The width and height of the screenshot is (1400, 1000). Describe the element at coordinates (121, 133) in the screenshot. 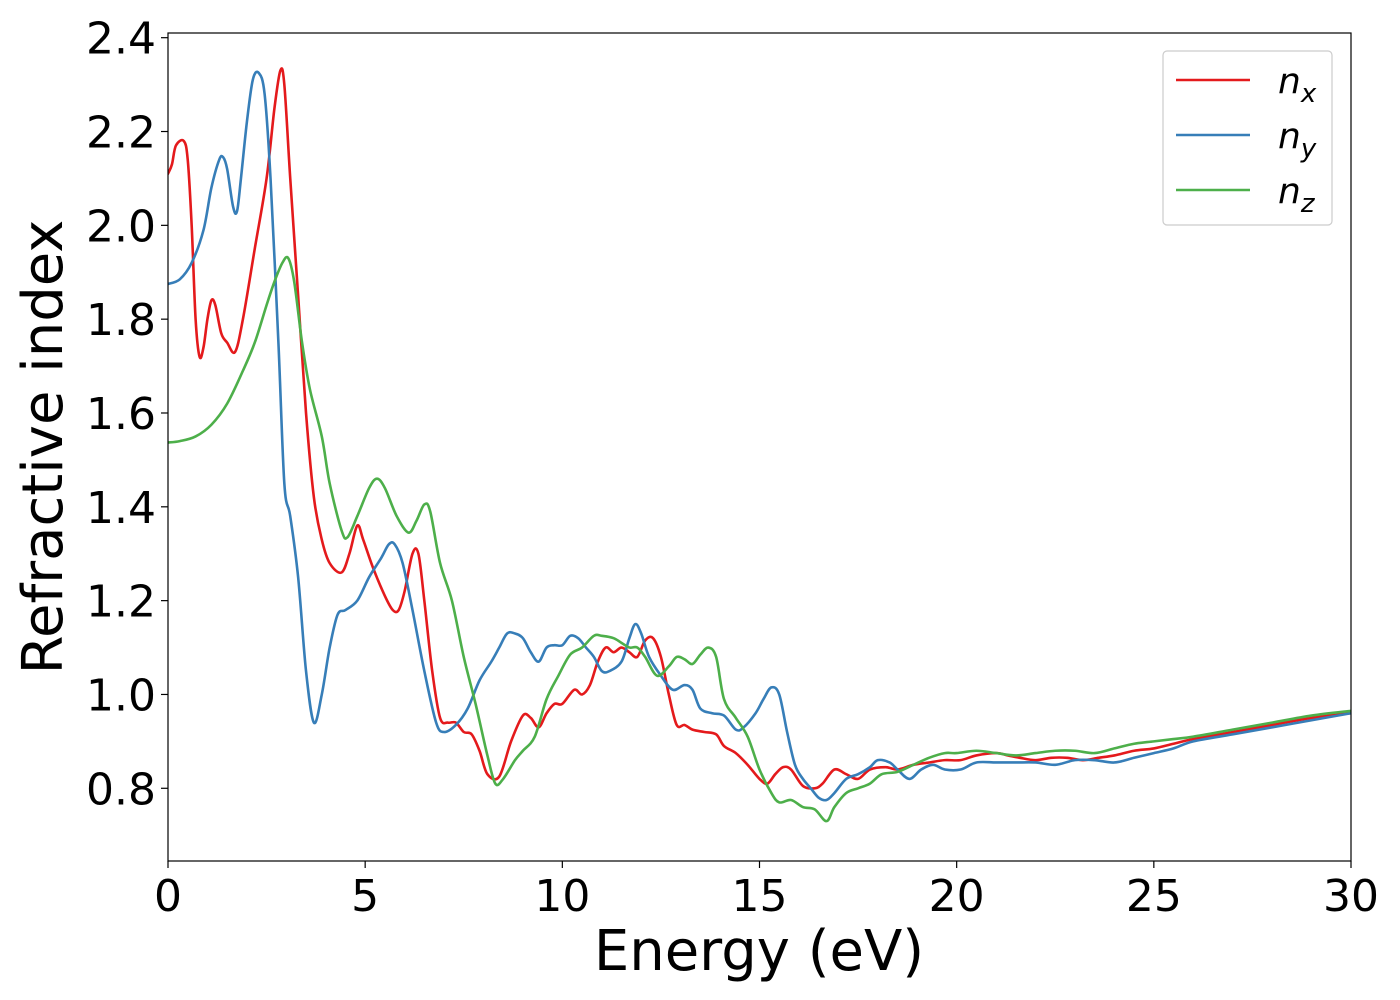

I see `y-tick-label: 2.2` at that location.